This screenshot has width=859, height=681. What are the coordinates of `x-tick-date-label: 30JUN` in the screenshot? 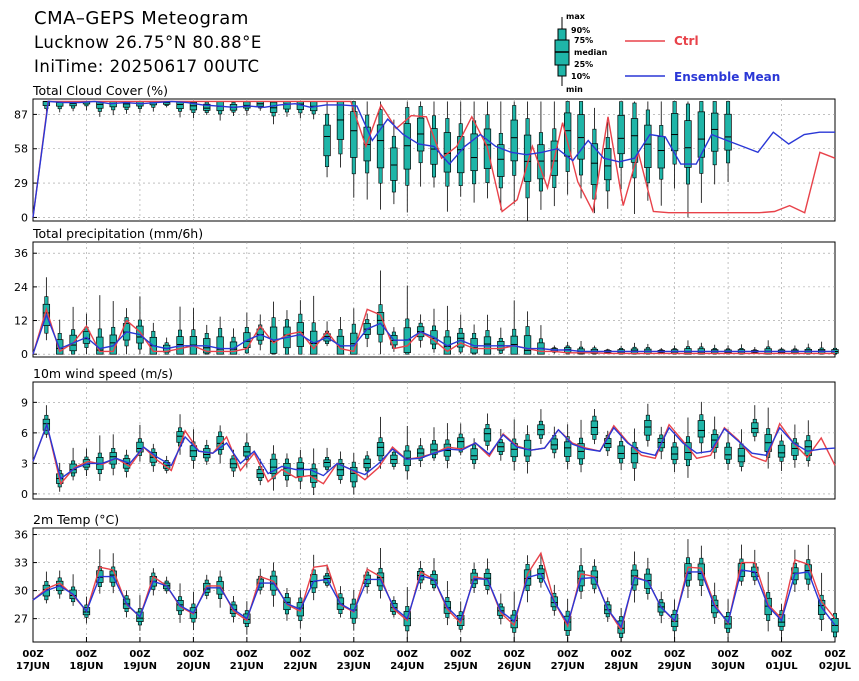 It's located at (728, 666).